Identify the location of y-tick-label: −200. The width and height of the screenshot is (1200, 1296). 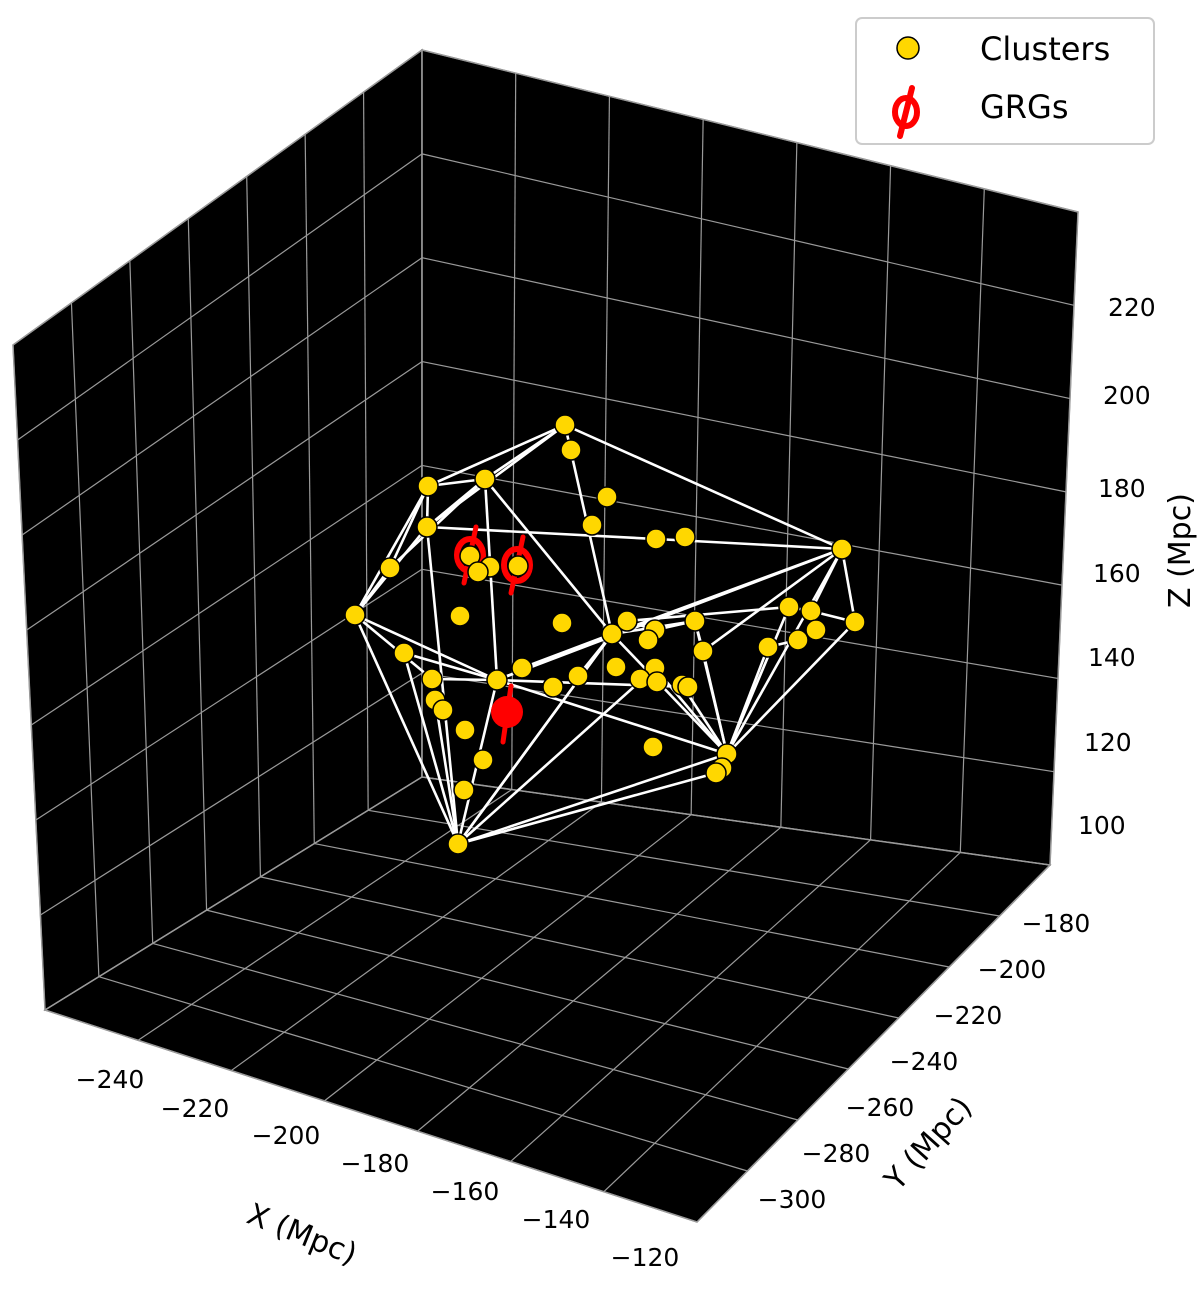
(1012, 969).